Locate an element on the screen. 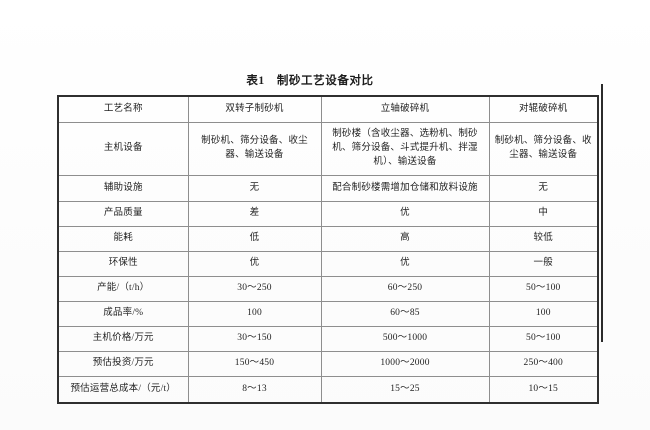 The image size is (650, 430). row-label: 预估运营总成本/（元/t） is located at coordinates (123, 389).